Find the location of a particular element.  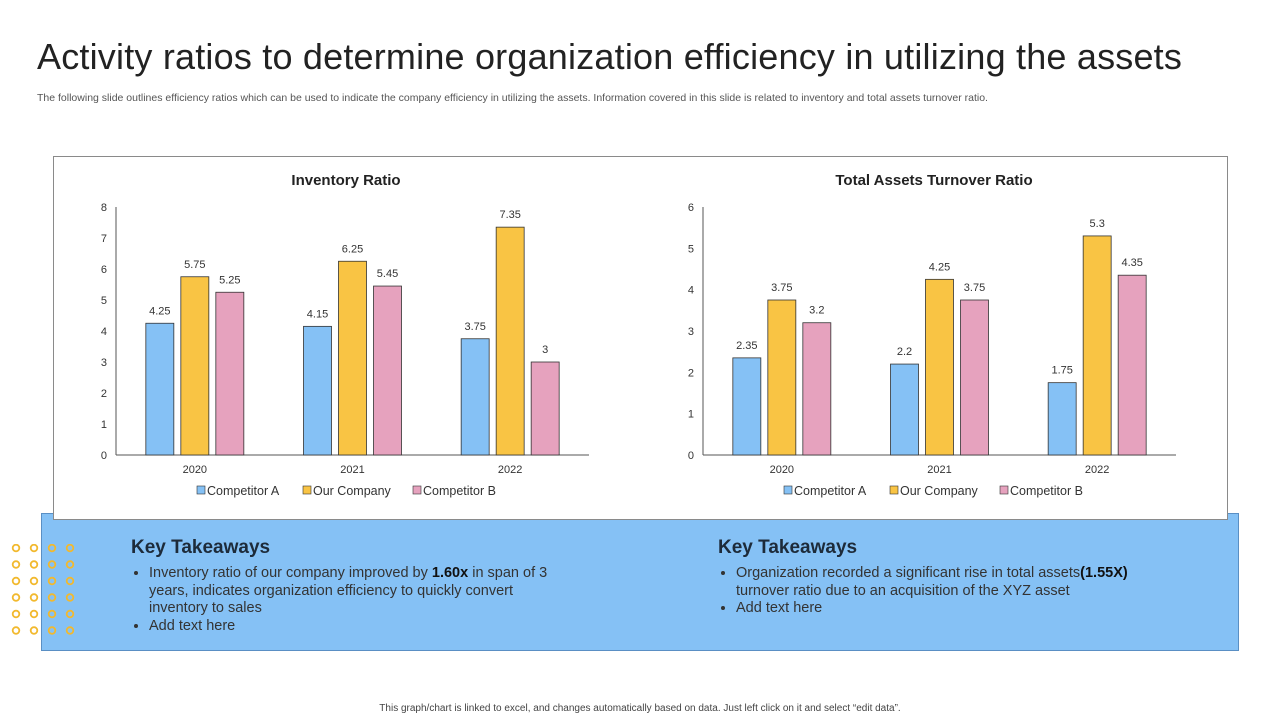

data-label: 3 is located at coordinates (545, 350).